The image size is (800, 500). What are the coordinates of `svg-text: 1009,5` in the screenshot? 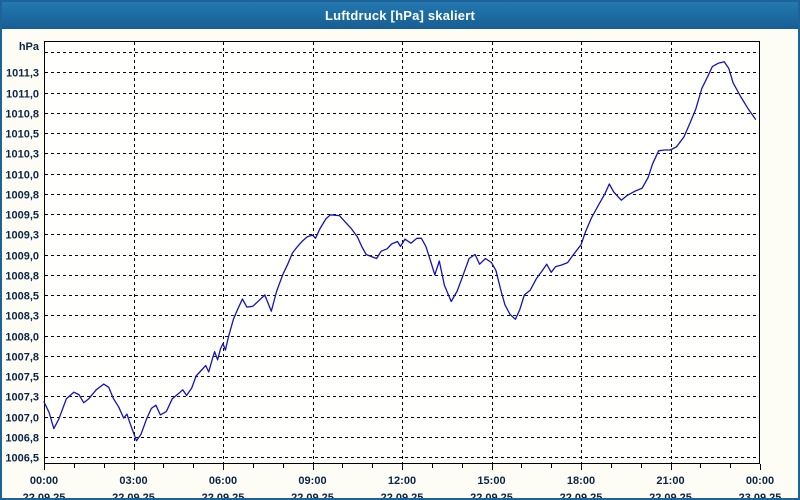 It's located at (22, 216).